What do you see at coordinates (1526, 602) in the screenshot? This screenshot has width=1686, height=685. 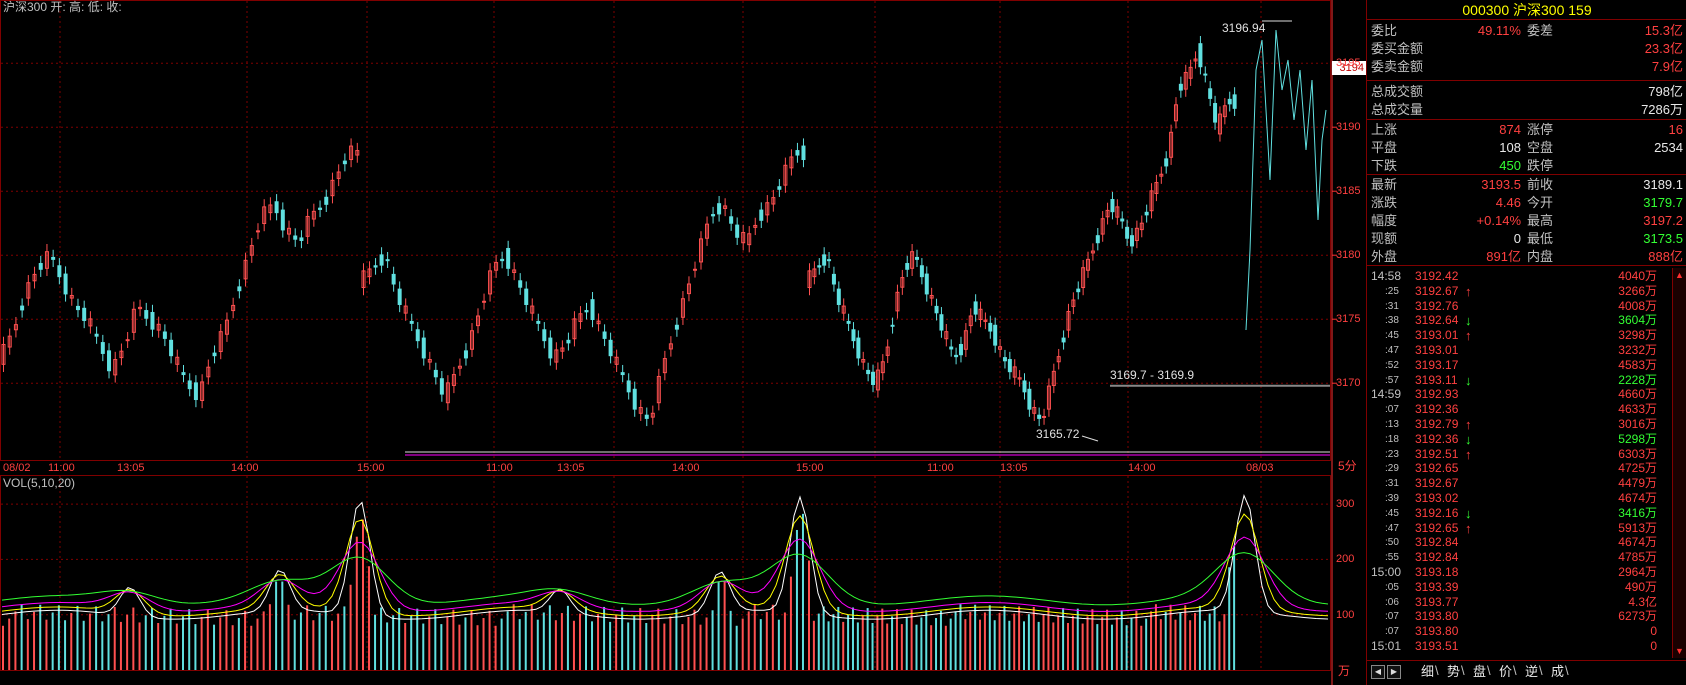 I see `tick-row: :06 3193.77 4.3亿` at bounding box center [1526, 602].